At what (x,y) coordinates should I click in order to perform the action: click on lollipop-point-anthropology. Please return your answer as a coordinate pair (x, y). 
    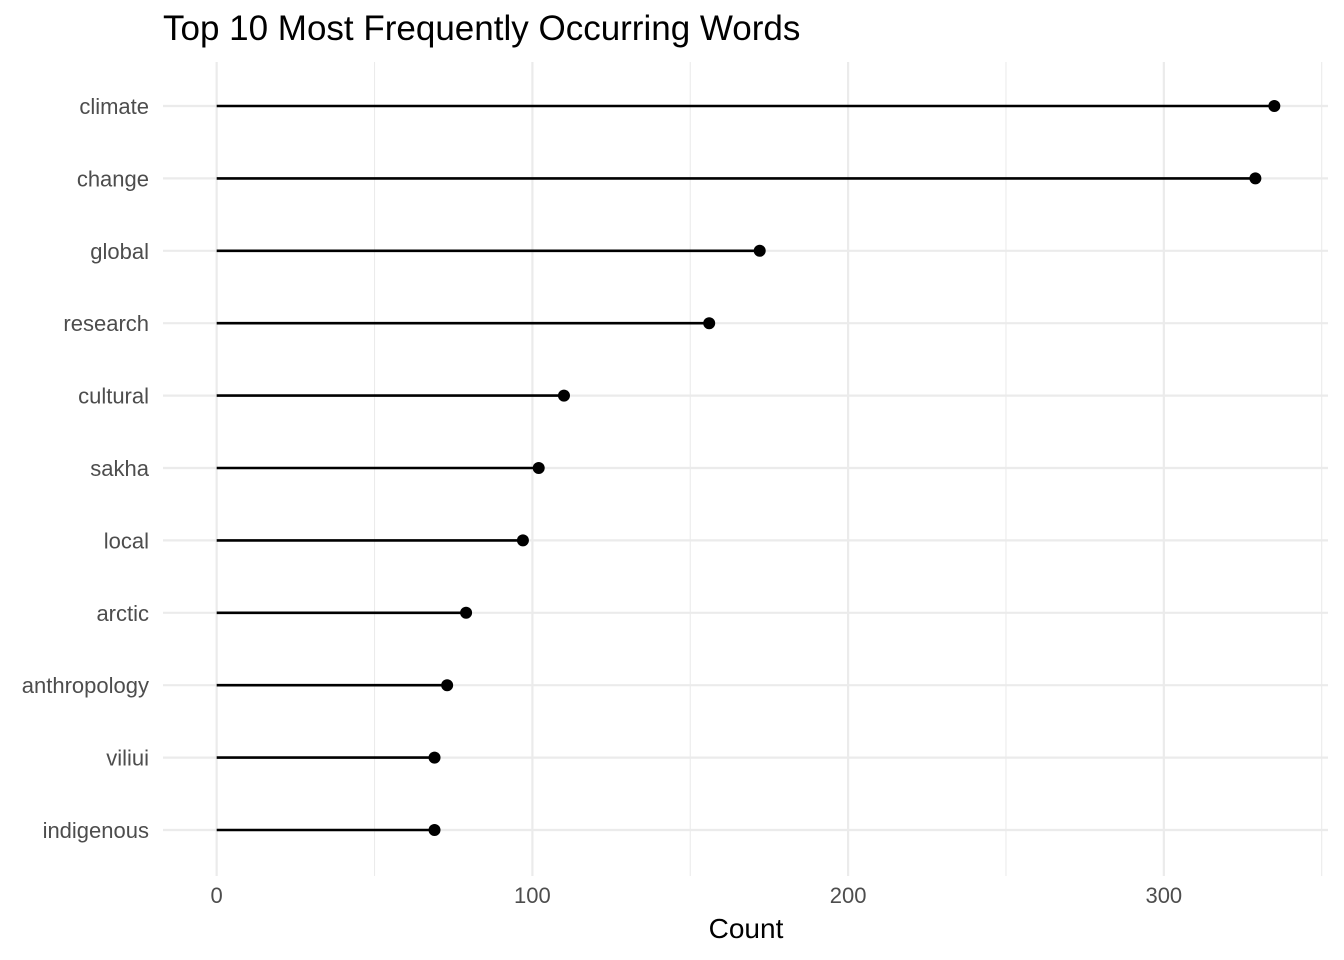
    Looking at the image, I should click on (447, 685).